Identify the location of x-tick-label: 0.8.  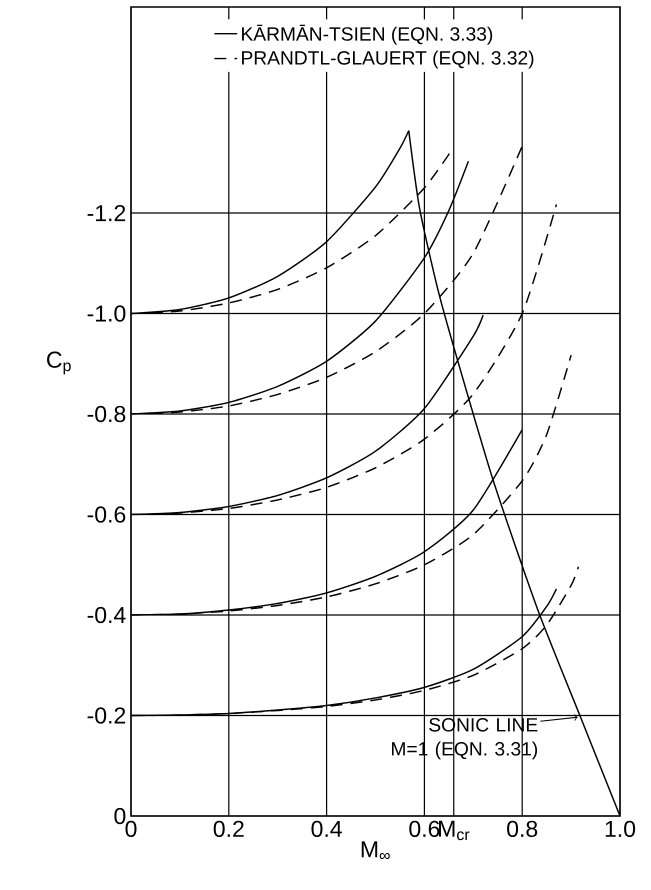
(522, 829).